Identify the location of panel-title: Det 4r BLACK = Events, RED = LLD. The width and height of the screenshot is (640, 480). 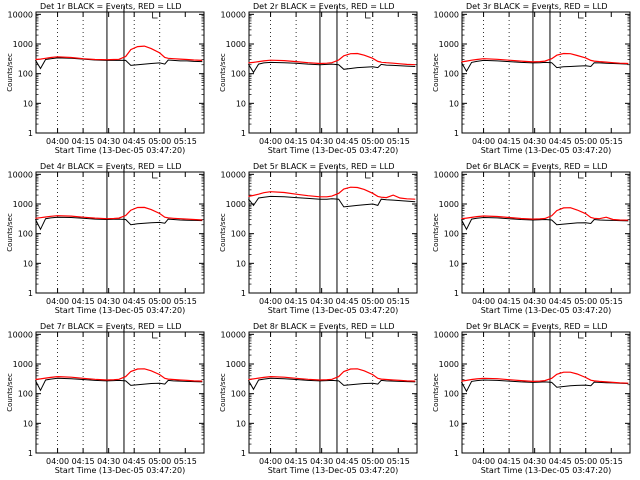
(111, 166).